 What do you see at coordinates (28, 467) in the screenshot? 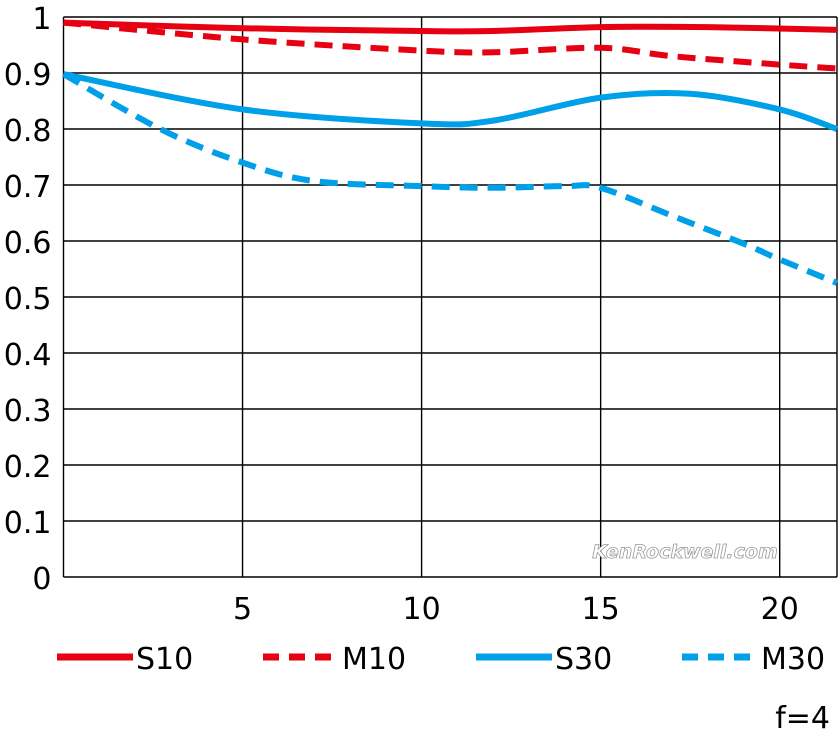
I see `y-tick-label: 0.2` at bounding box center [28, 467].